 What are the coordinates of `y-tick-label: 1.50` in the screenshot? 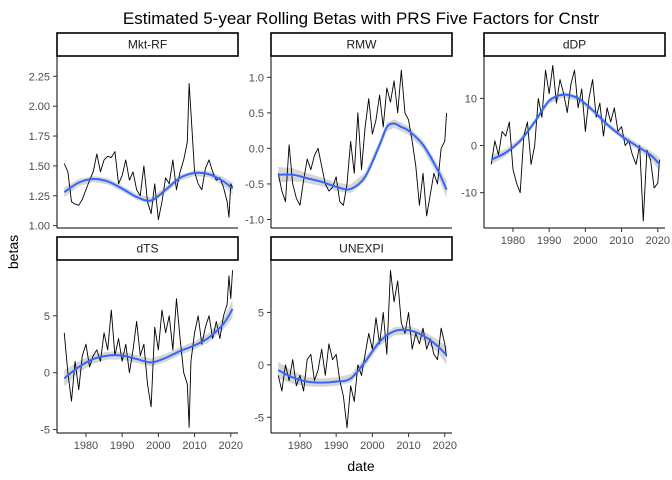 It's located at (39, 167).